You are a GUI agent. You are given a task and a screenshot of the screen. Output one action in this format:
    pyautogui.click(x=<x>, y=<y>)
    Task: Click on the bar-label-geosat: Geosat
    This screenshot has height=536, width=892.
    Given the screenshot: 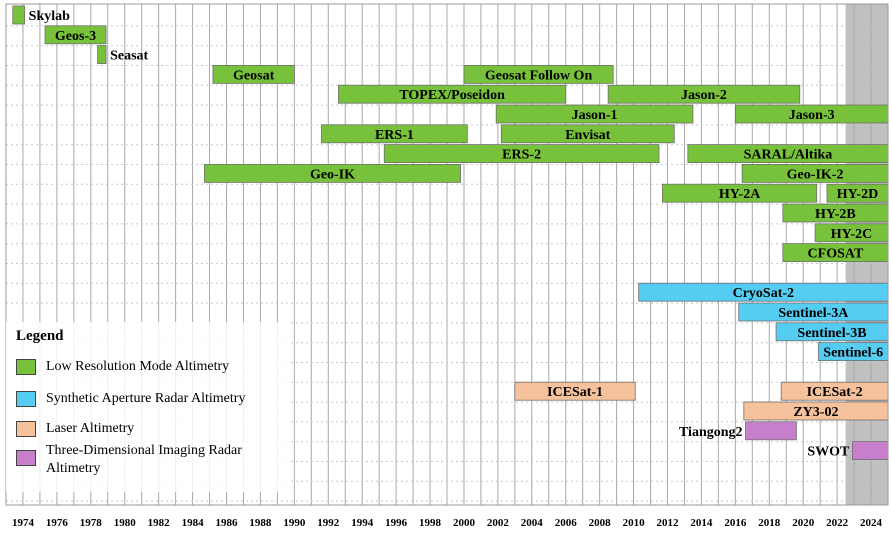 What is the action you would take?
    pyautogui.click(x=254, y=75)
    